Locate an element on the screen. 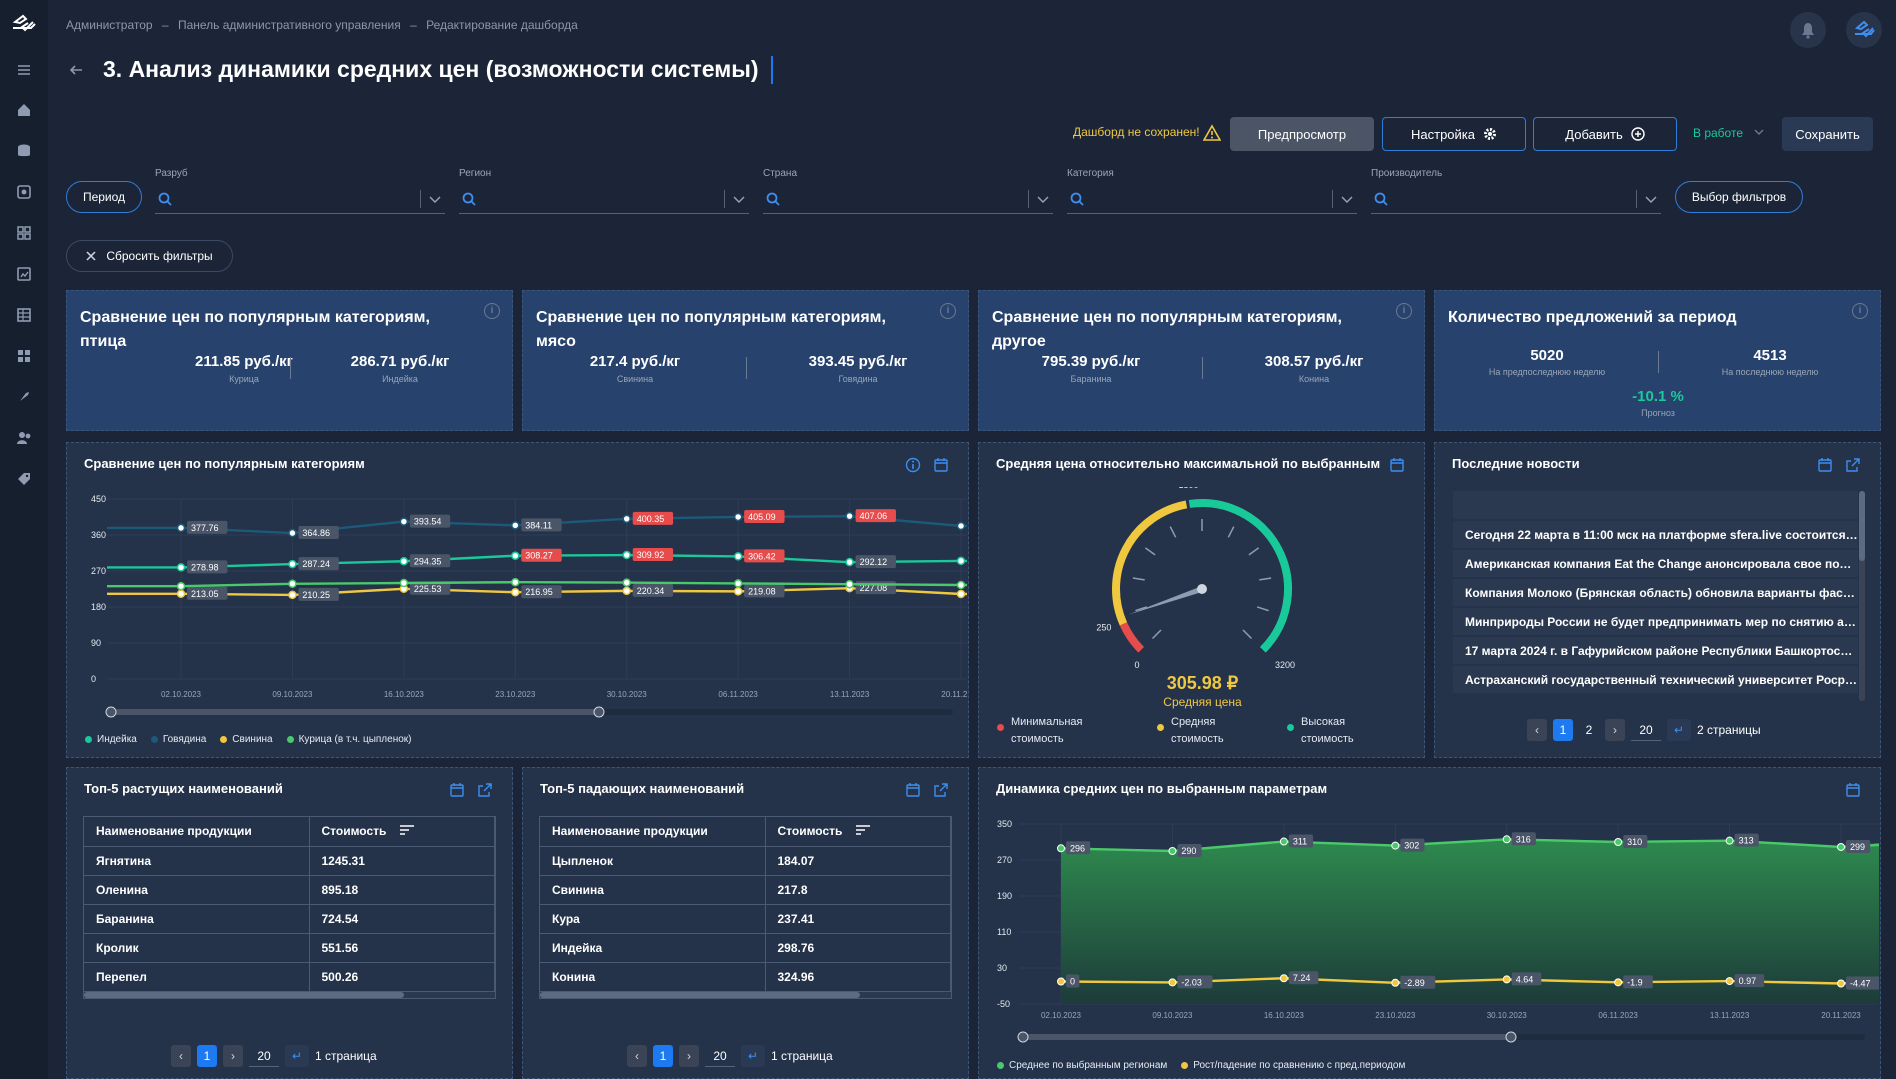 The image size is (1896, 1079). user-avatar is located at coordinates (1864, 30).